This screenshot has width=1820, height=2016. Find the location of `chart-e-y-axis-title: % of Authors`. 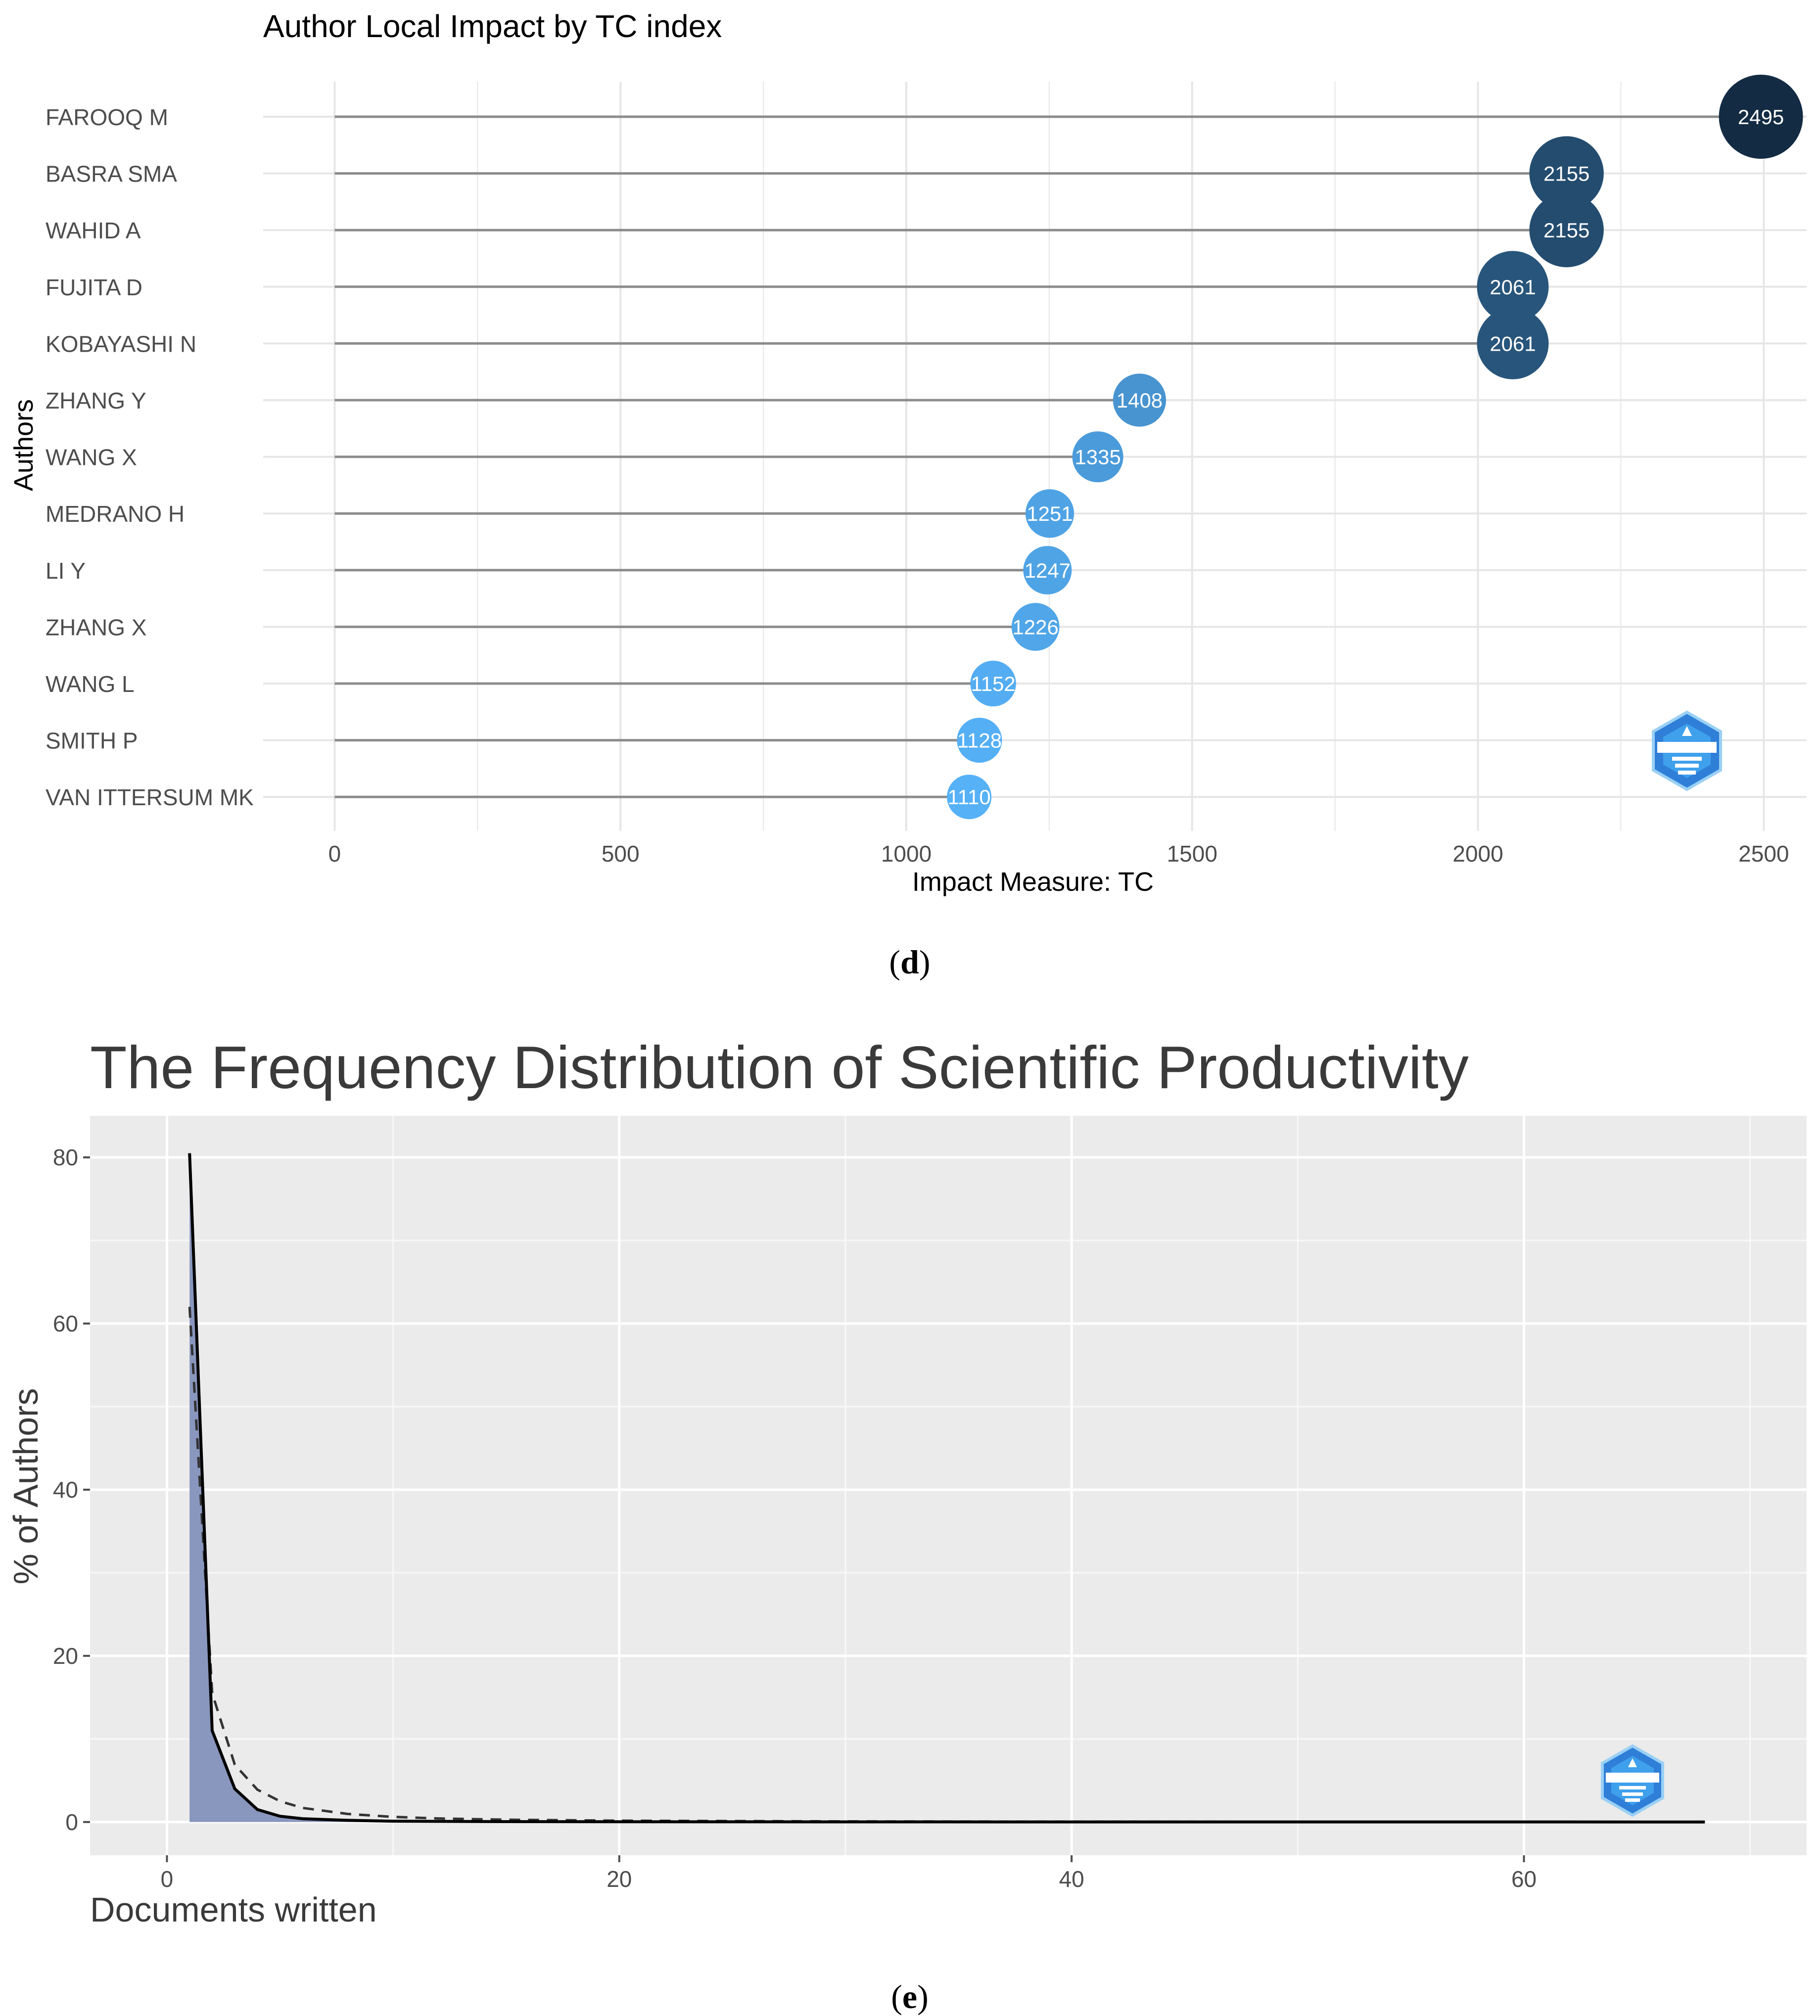

chart-e-y-axis-title: % of Authors is located at coordinates (25, 1486).